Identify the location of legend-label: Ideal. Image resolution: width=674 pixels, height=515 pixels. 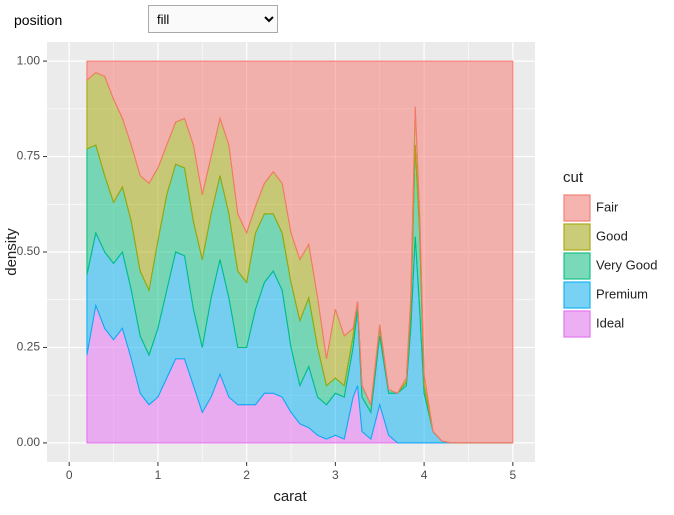
(610, 322).